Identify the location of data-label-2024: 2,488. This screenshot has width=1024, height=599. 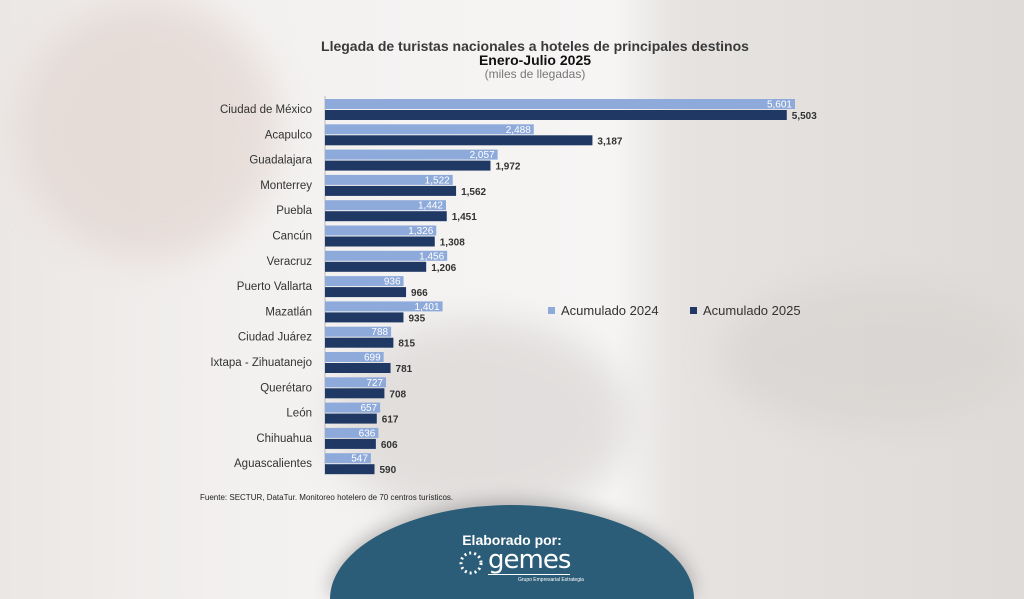
(518, 130).